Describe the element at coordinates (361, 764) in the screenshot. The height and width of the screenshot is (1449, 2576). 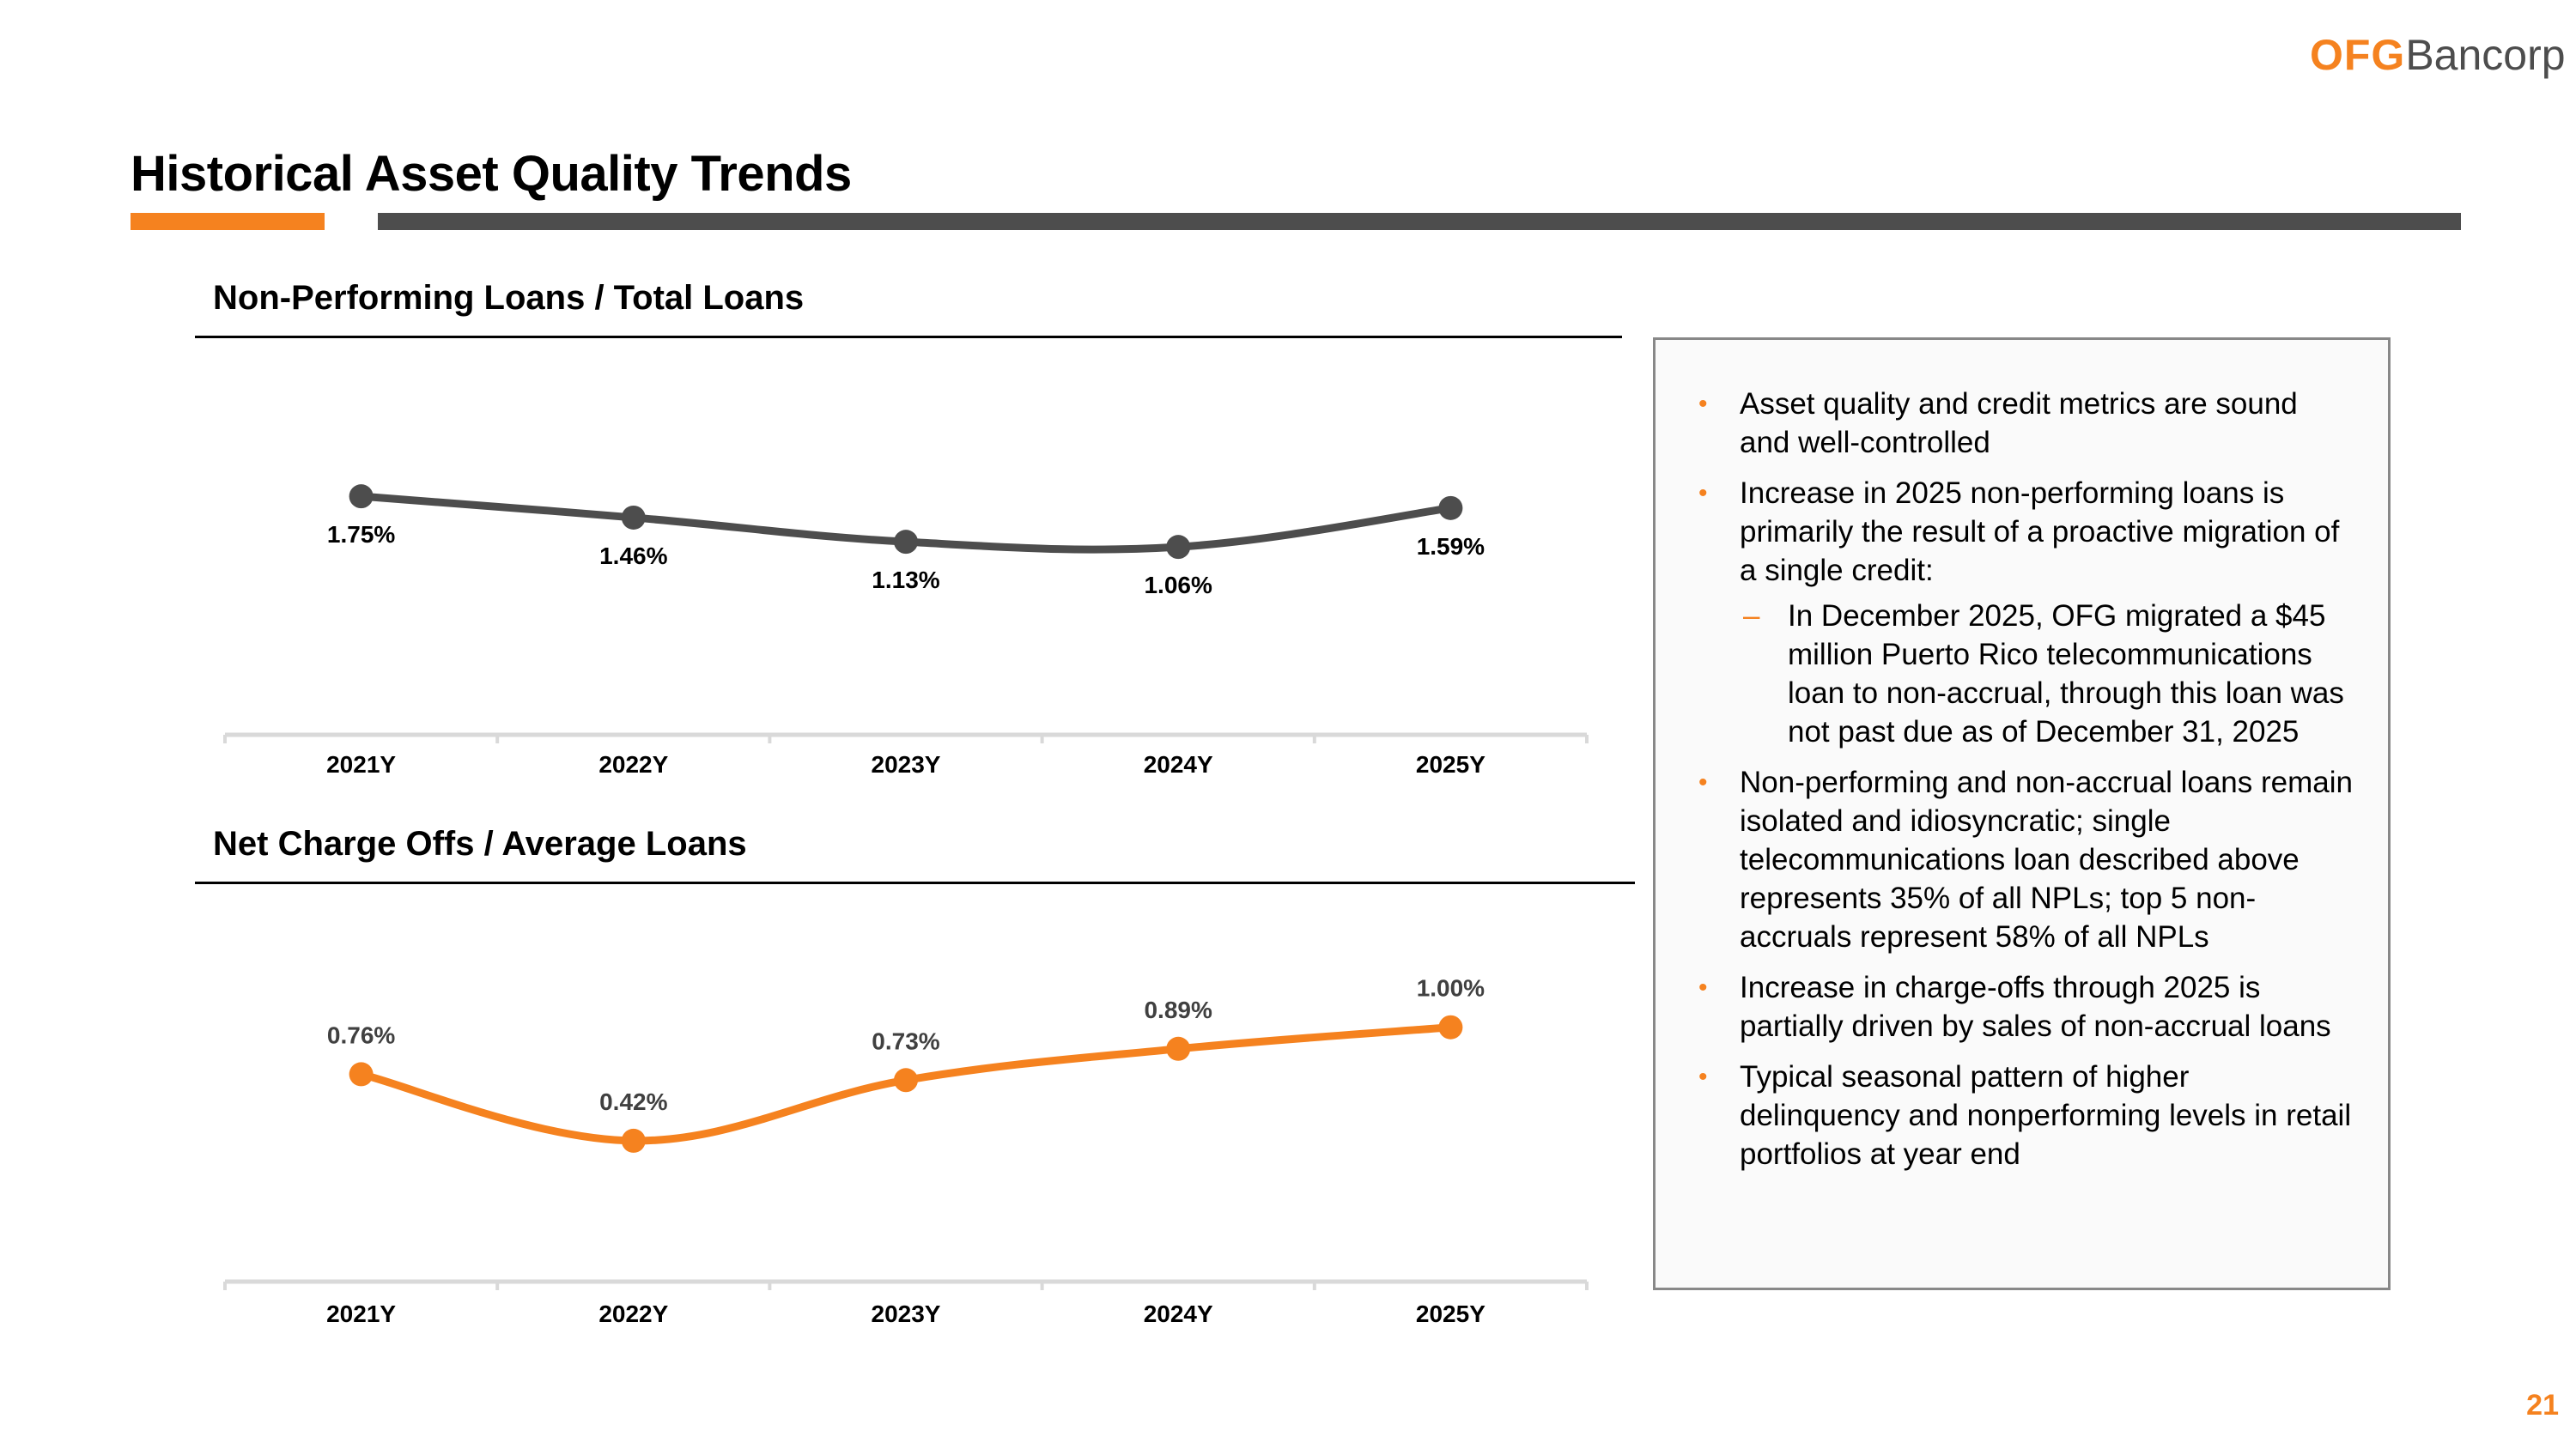
I see `npl-category-label: 2021Y` at that location.